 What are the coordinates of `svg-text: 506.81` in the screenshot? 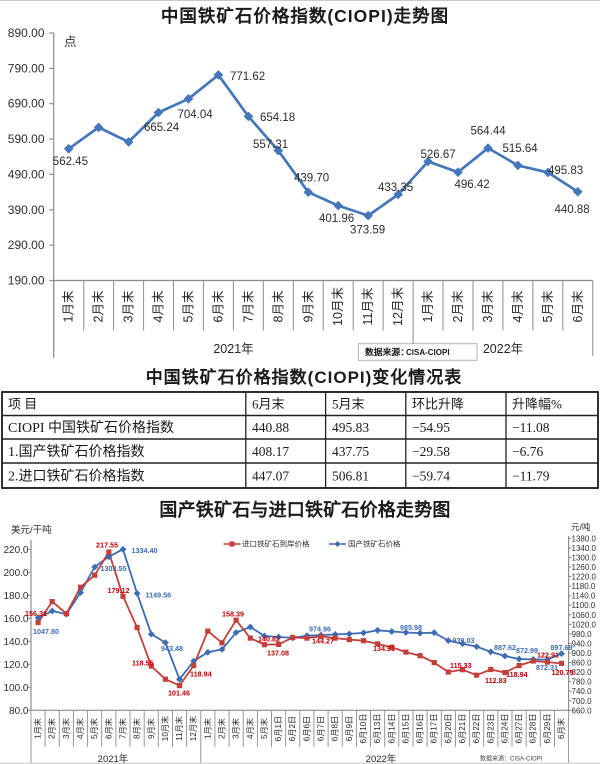 It's located at (350, 475).